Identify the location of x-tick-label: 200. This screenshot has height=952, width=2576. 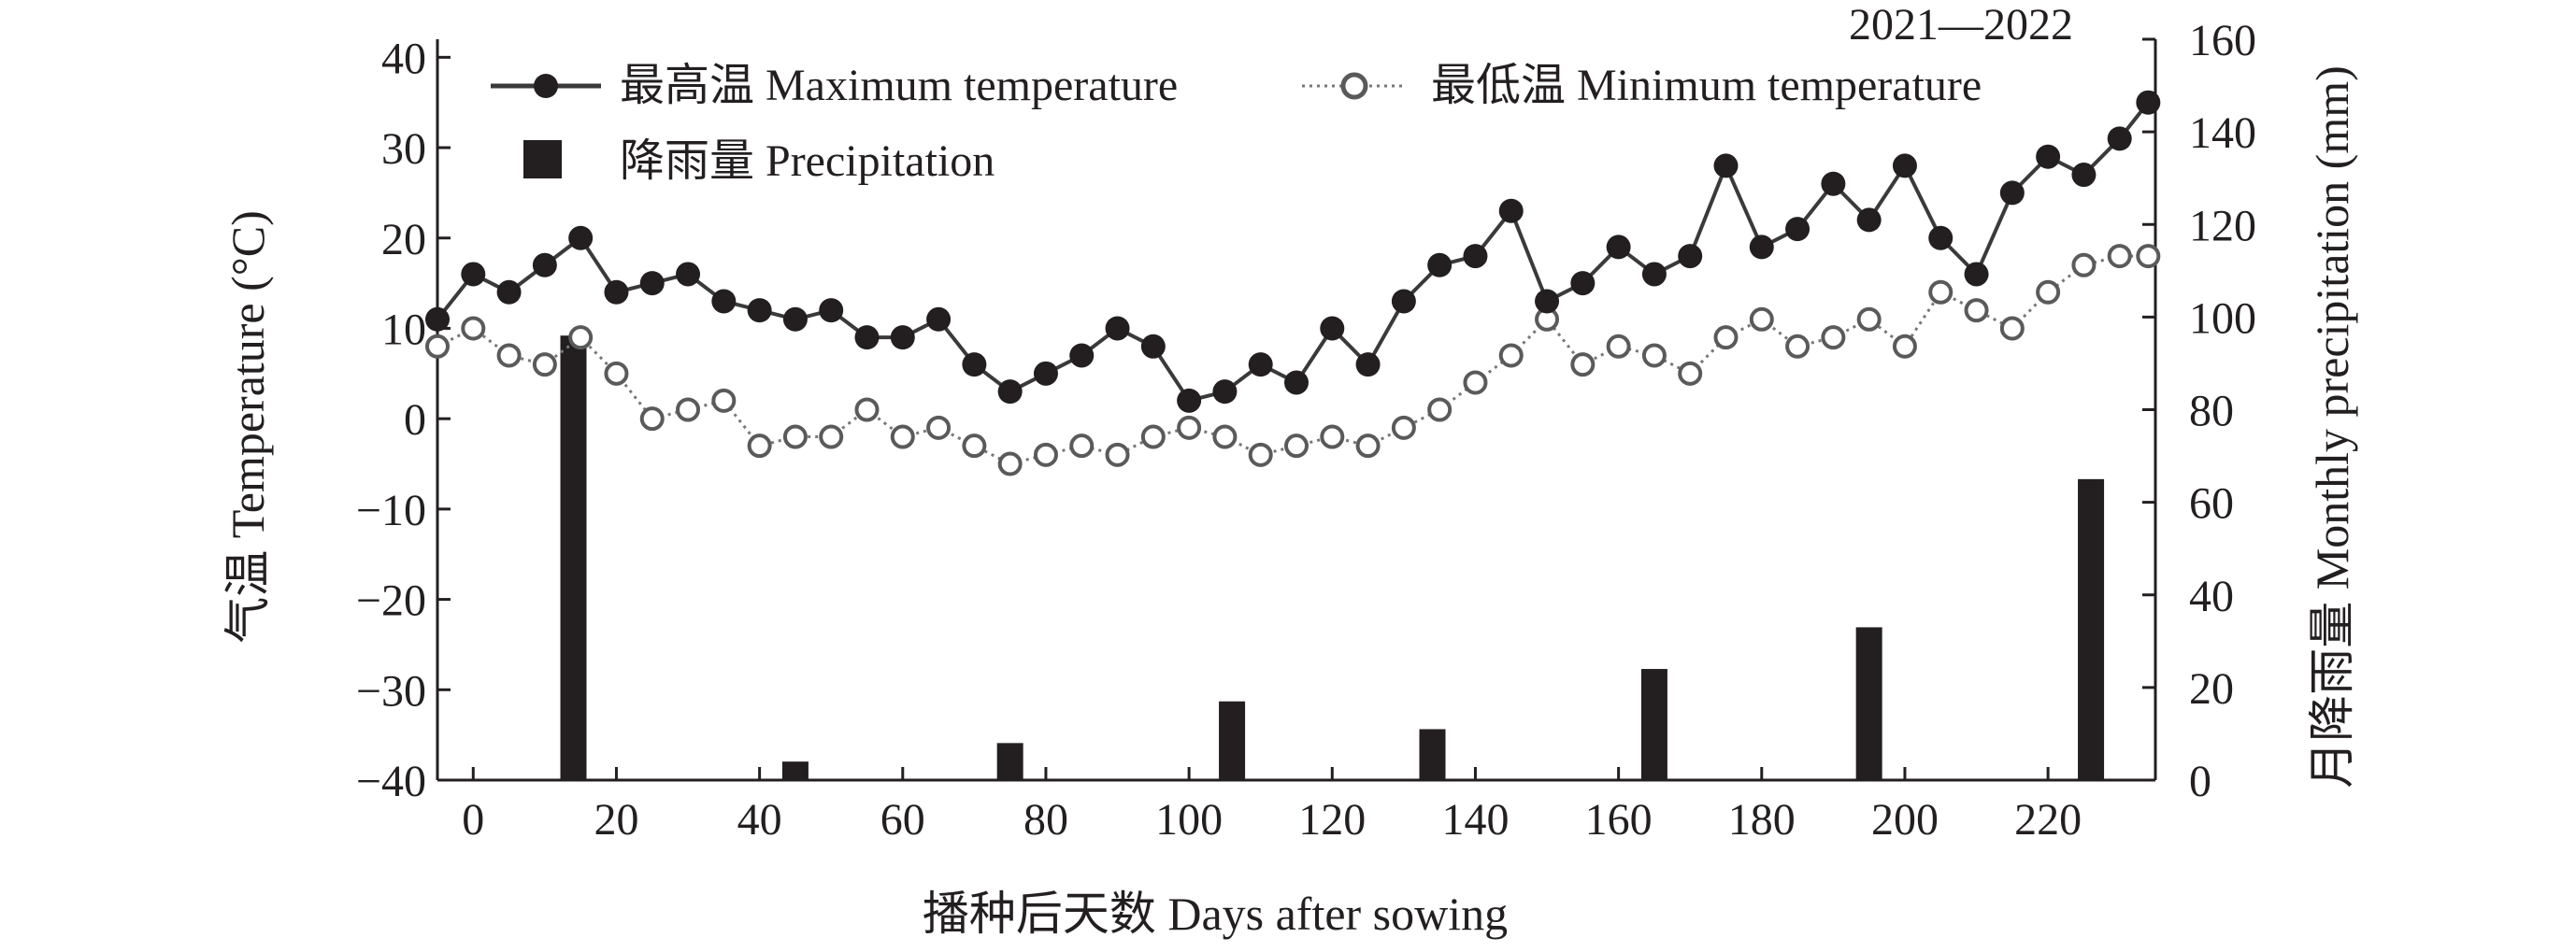
(1905, 820).